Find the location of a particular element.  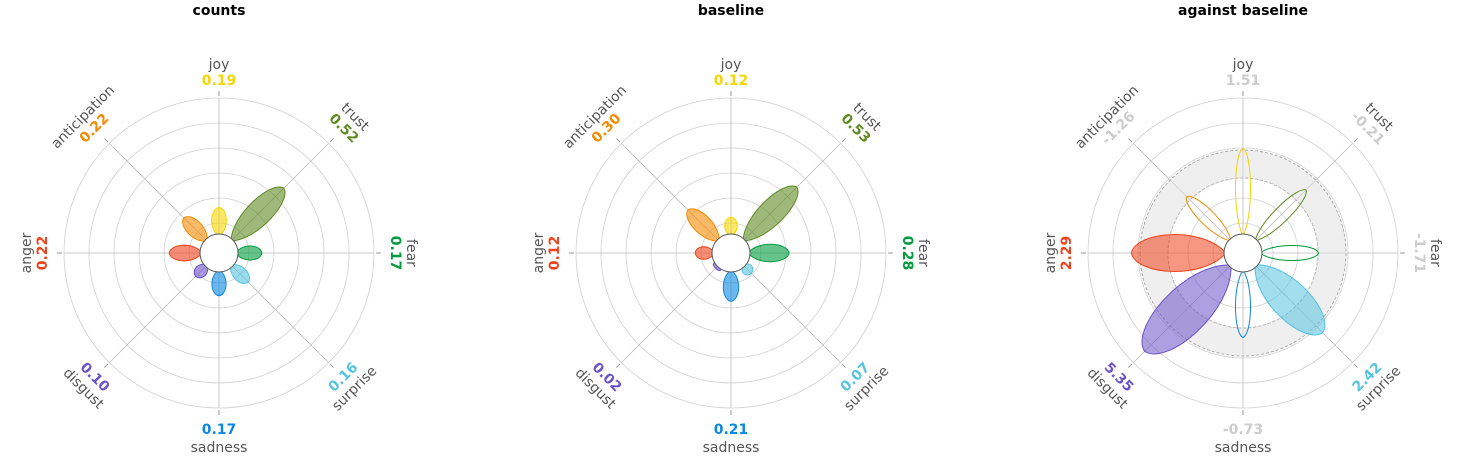

value-label-sadness: -0.73 is located at coordinates (1243, 430).